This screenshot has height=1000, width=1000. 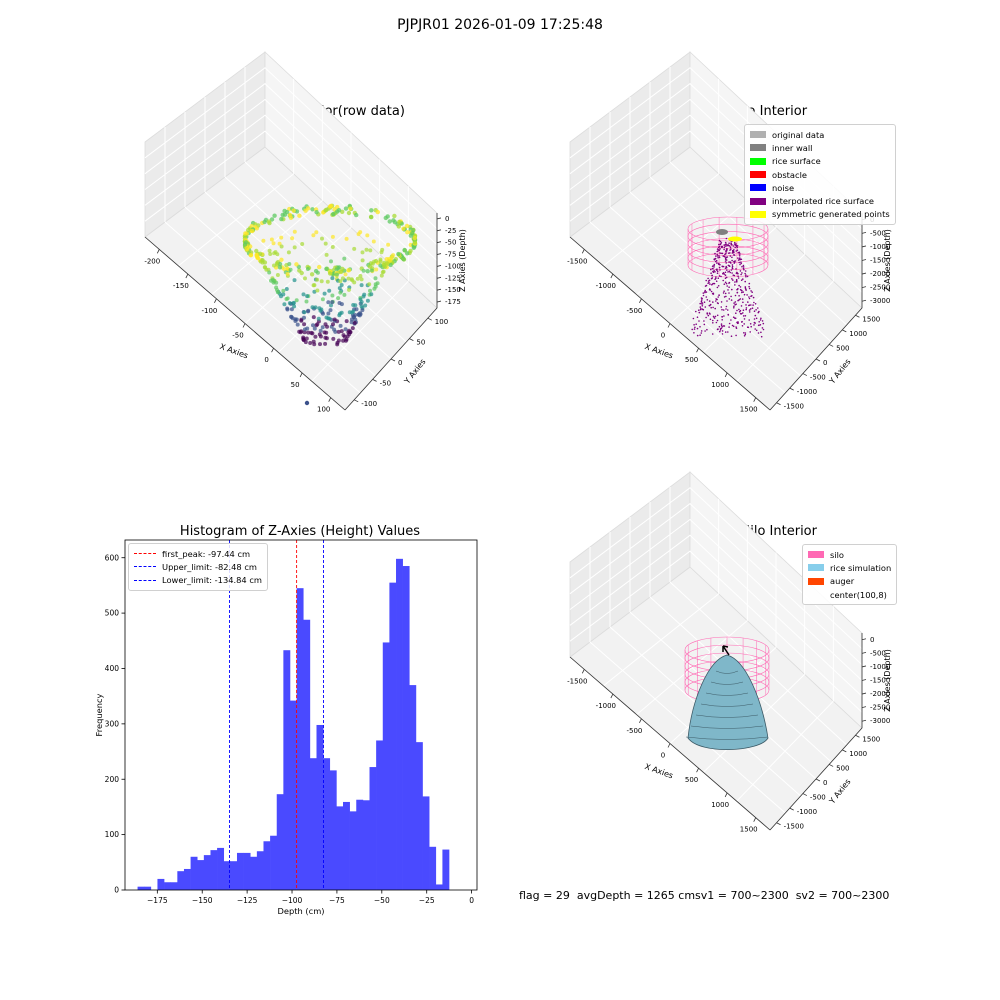 What do you see at coordinates (323, 410) in the screenshot?
I see `x-tick-label: 100` at bounding box center [323, 410].